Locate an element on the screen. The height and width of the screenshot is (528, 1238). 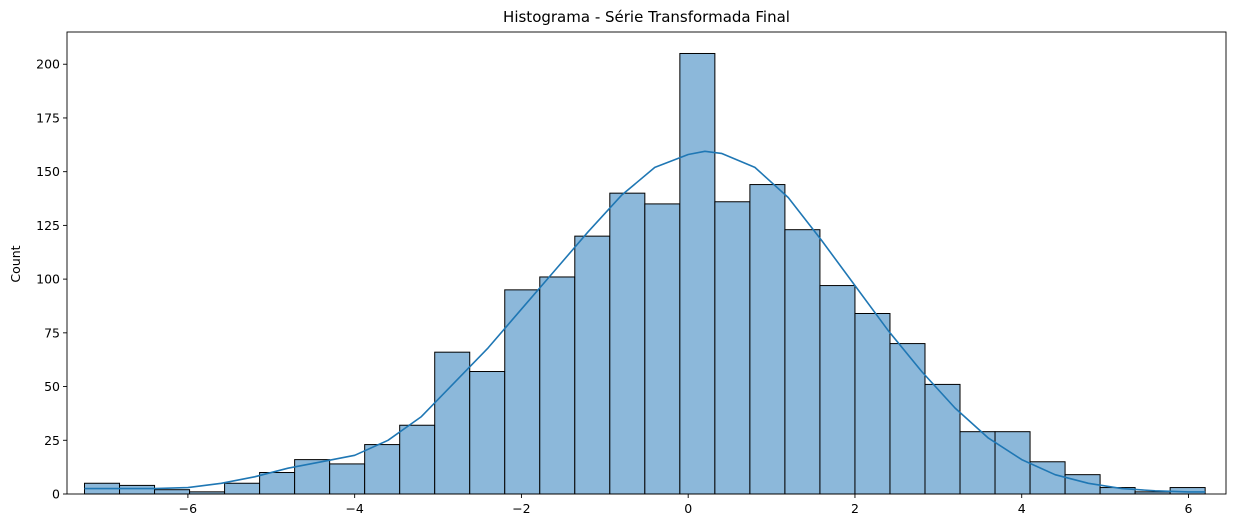
chart-title: Histograma - Série Transformada Final is located at coordinates (646, 17).